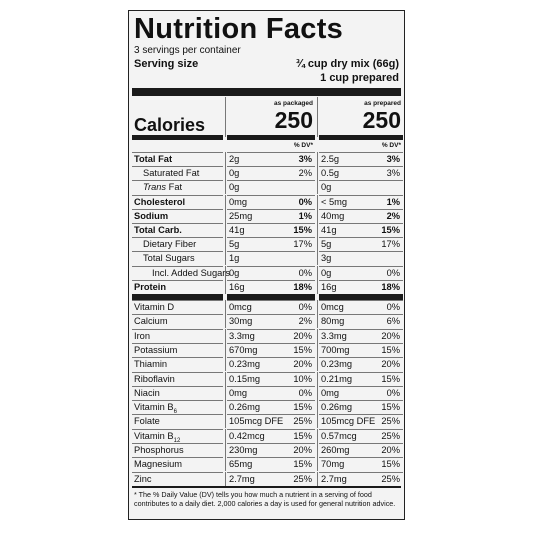  I want to click on nutrient-name: Niacin, so click(147, 393).